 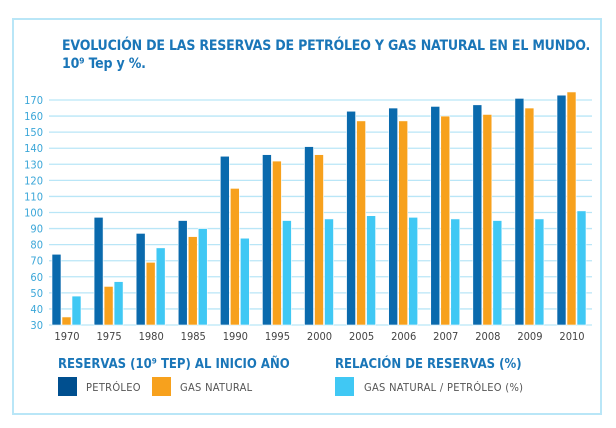 What do you see at coordinates (225, 240) in the screenshot?
I see `bar-petr-leo-1990` at bounding box center [225, 240].